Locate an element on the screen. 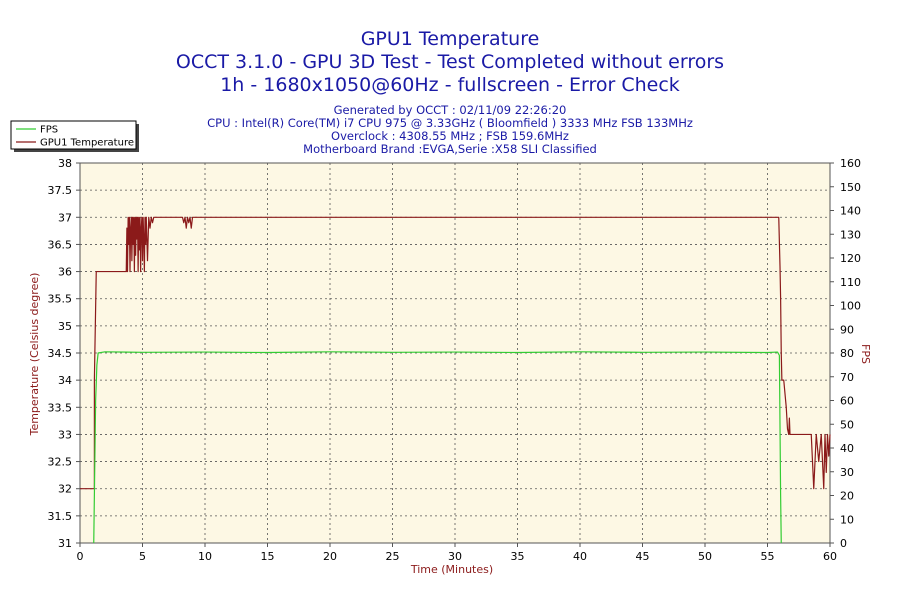 This screenshot has width=900, height=600. y-right-tick-label: 130 is located at coordinates (850, 234).